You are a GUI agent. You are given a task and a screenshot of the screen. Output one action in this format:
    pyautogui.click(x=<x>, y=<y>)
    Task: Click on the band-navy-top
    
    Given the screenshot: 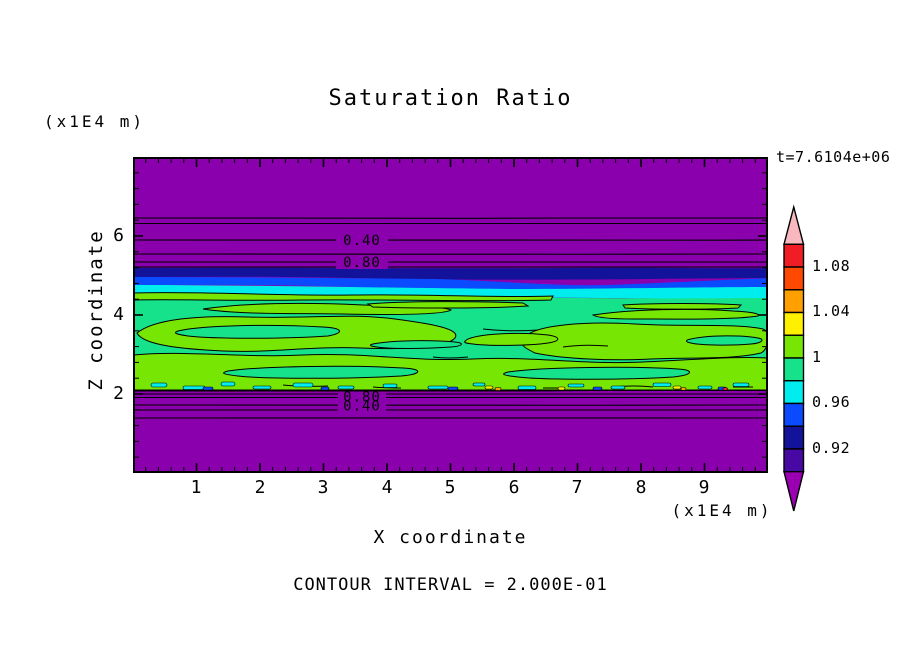 What is the action you would take?
    pyautogui.click(x=450, y=273)
    